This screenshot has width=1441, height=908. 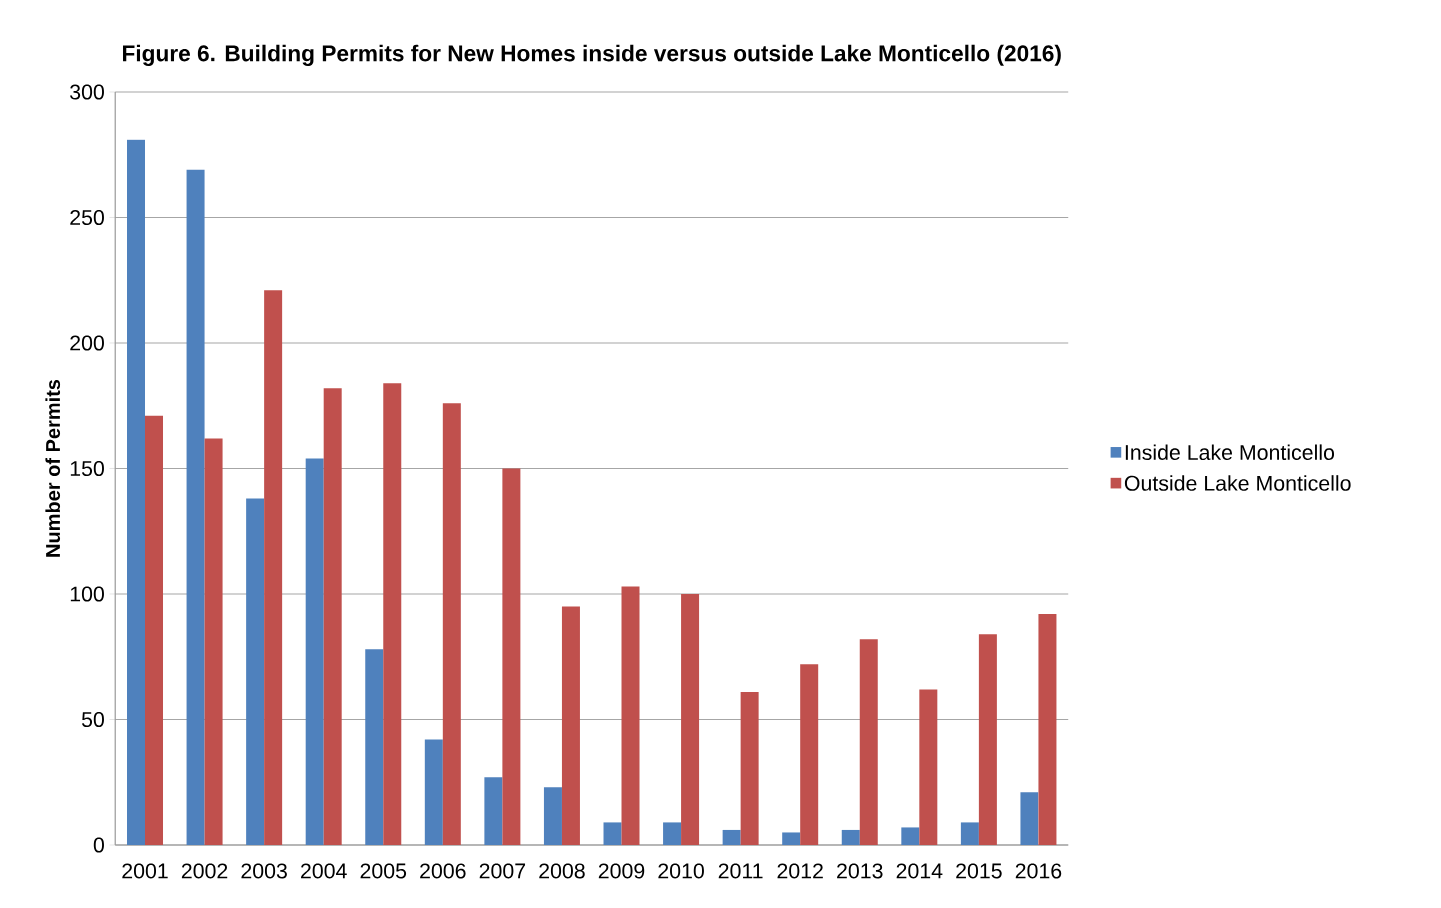 What do you see at coordinates (860, 871) in the screenshot?
I see `x-tick-label: 2013` at bounding box center [860, 871].